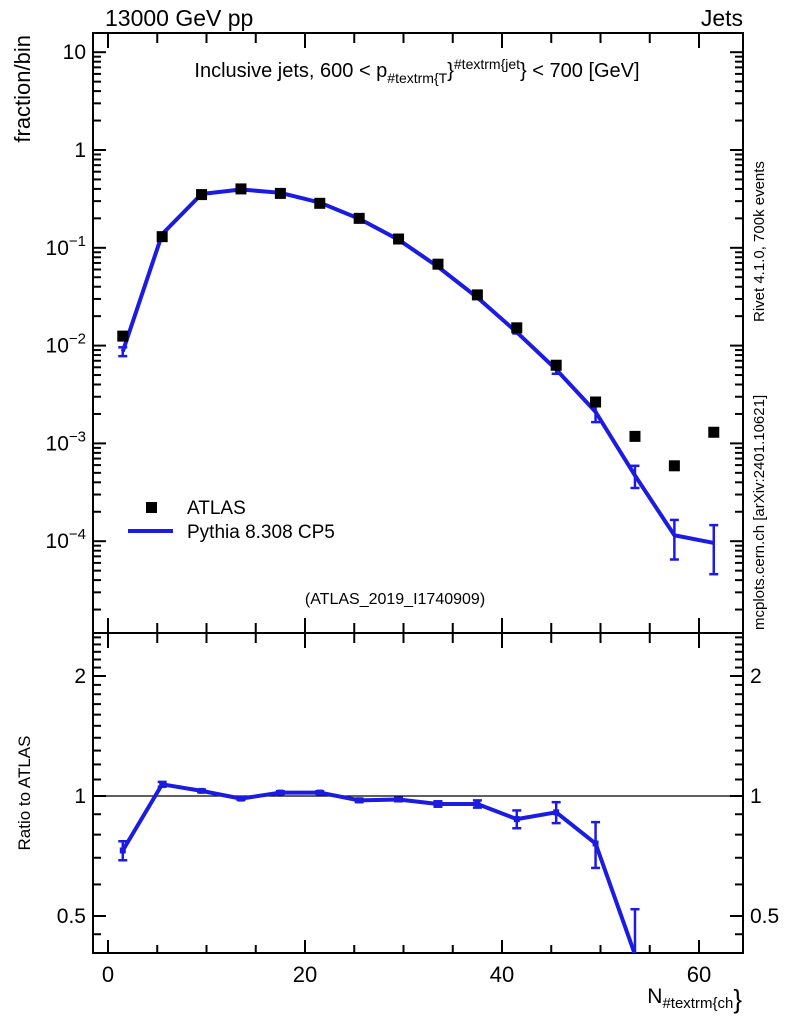 This screenshot has width=786, height=1024. I want to click on plot-title-brace2: }, so click(523, 71).